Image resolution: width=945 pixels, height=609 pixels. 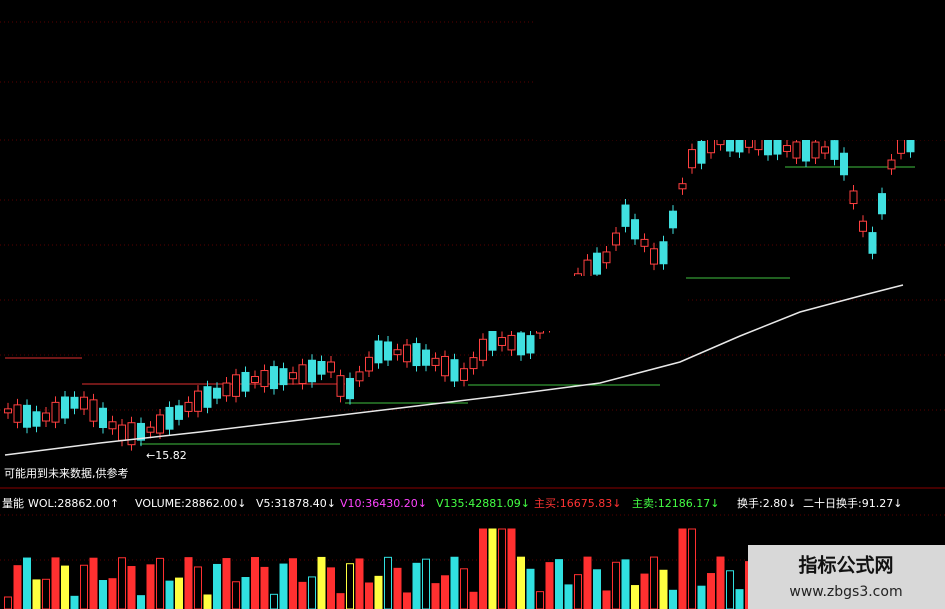 What do you see at coordinates (13, 503) in the screenshot?
I see `panel-title: 量能` at bounding box center [13, 503].